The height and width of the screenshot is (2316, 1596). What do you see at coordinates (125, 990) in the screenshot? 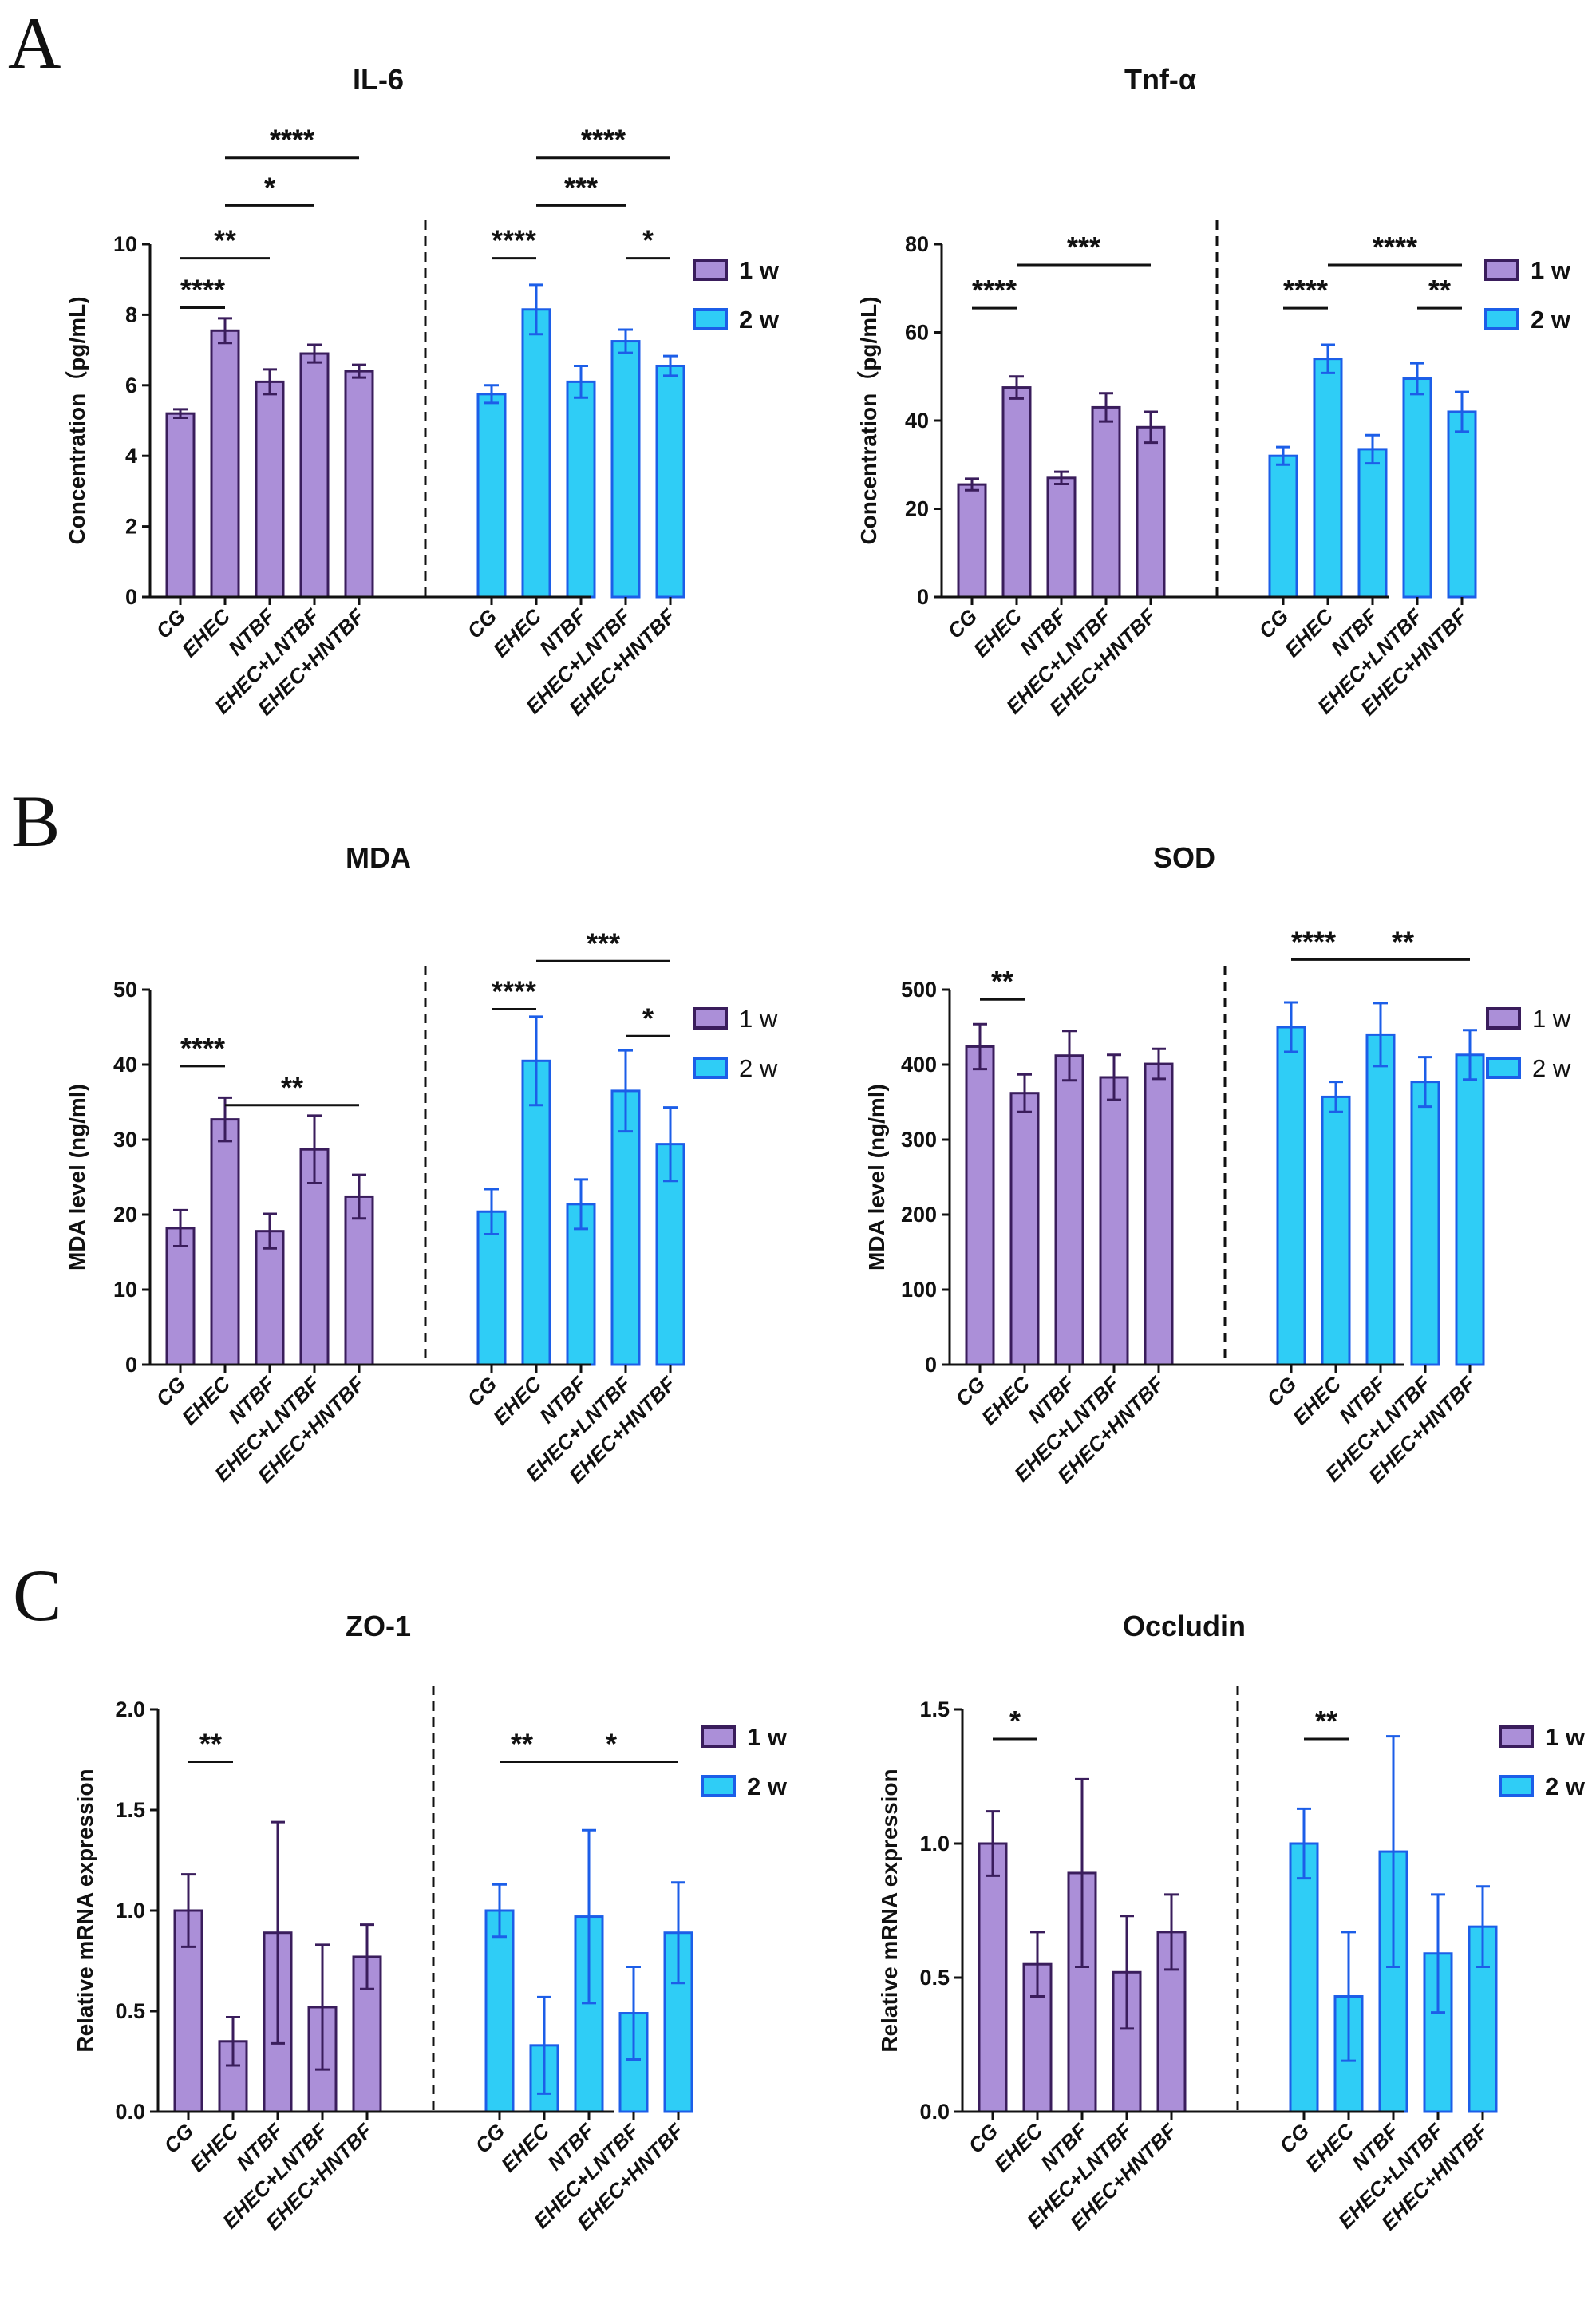
I see `y-tick-label: 50` at bounding box center [125, 990].